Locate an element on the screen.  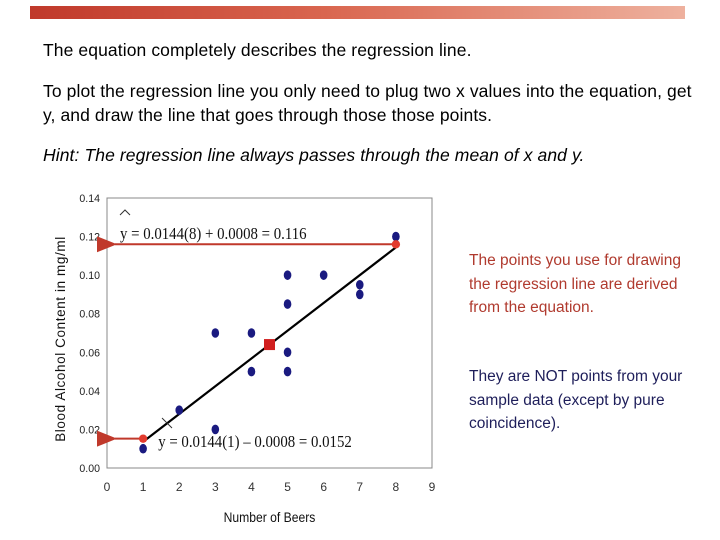
x-tick-label: 2 is located at coordinates (179, 487).